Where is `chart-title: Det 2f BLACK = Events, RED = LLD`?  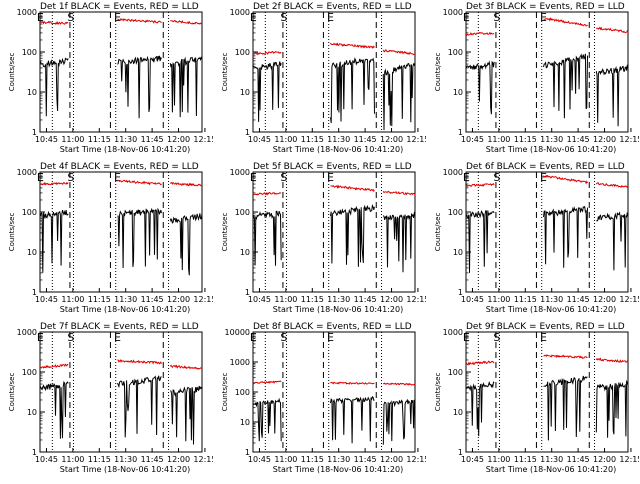
chart-title: Det 2f BLACK = Events, RED = LLD is located at coordinates (332, 7).